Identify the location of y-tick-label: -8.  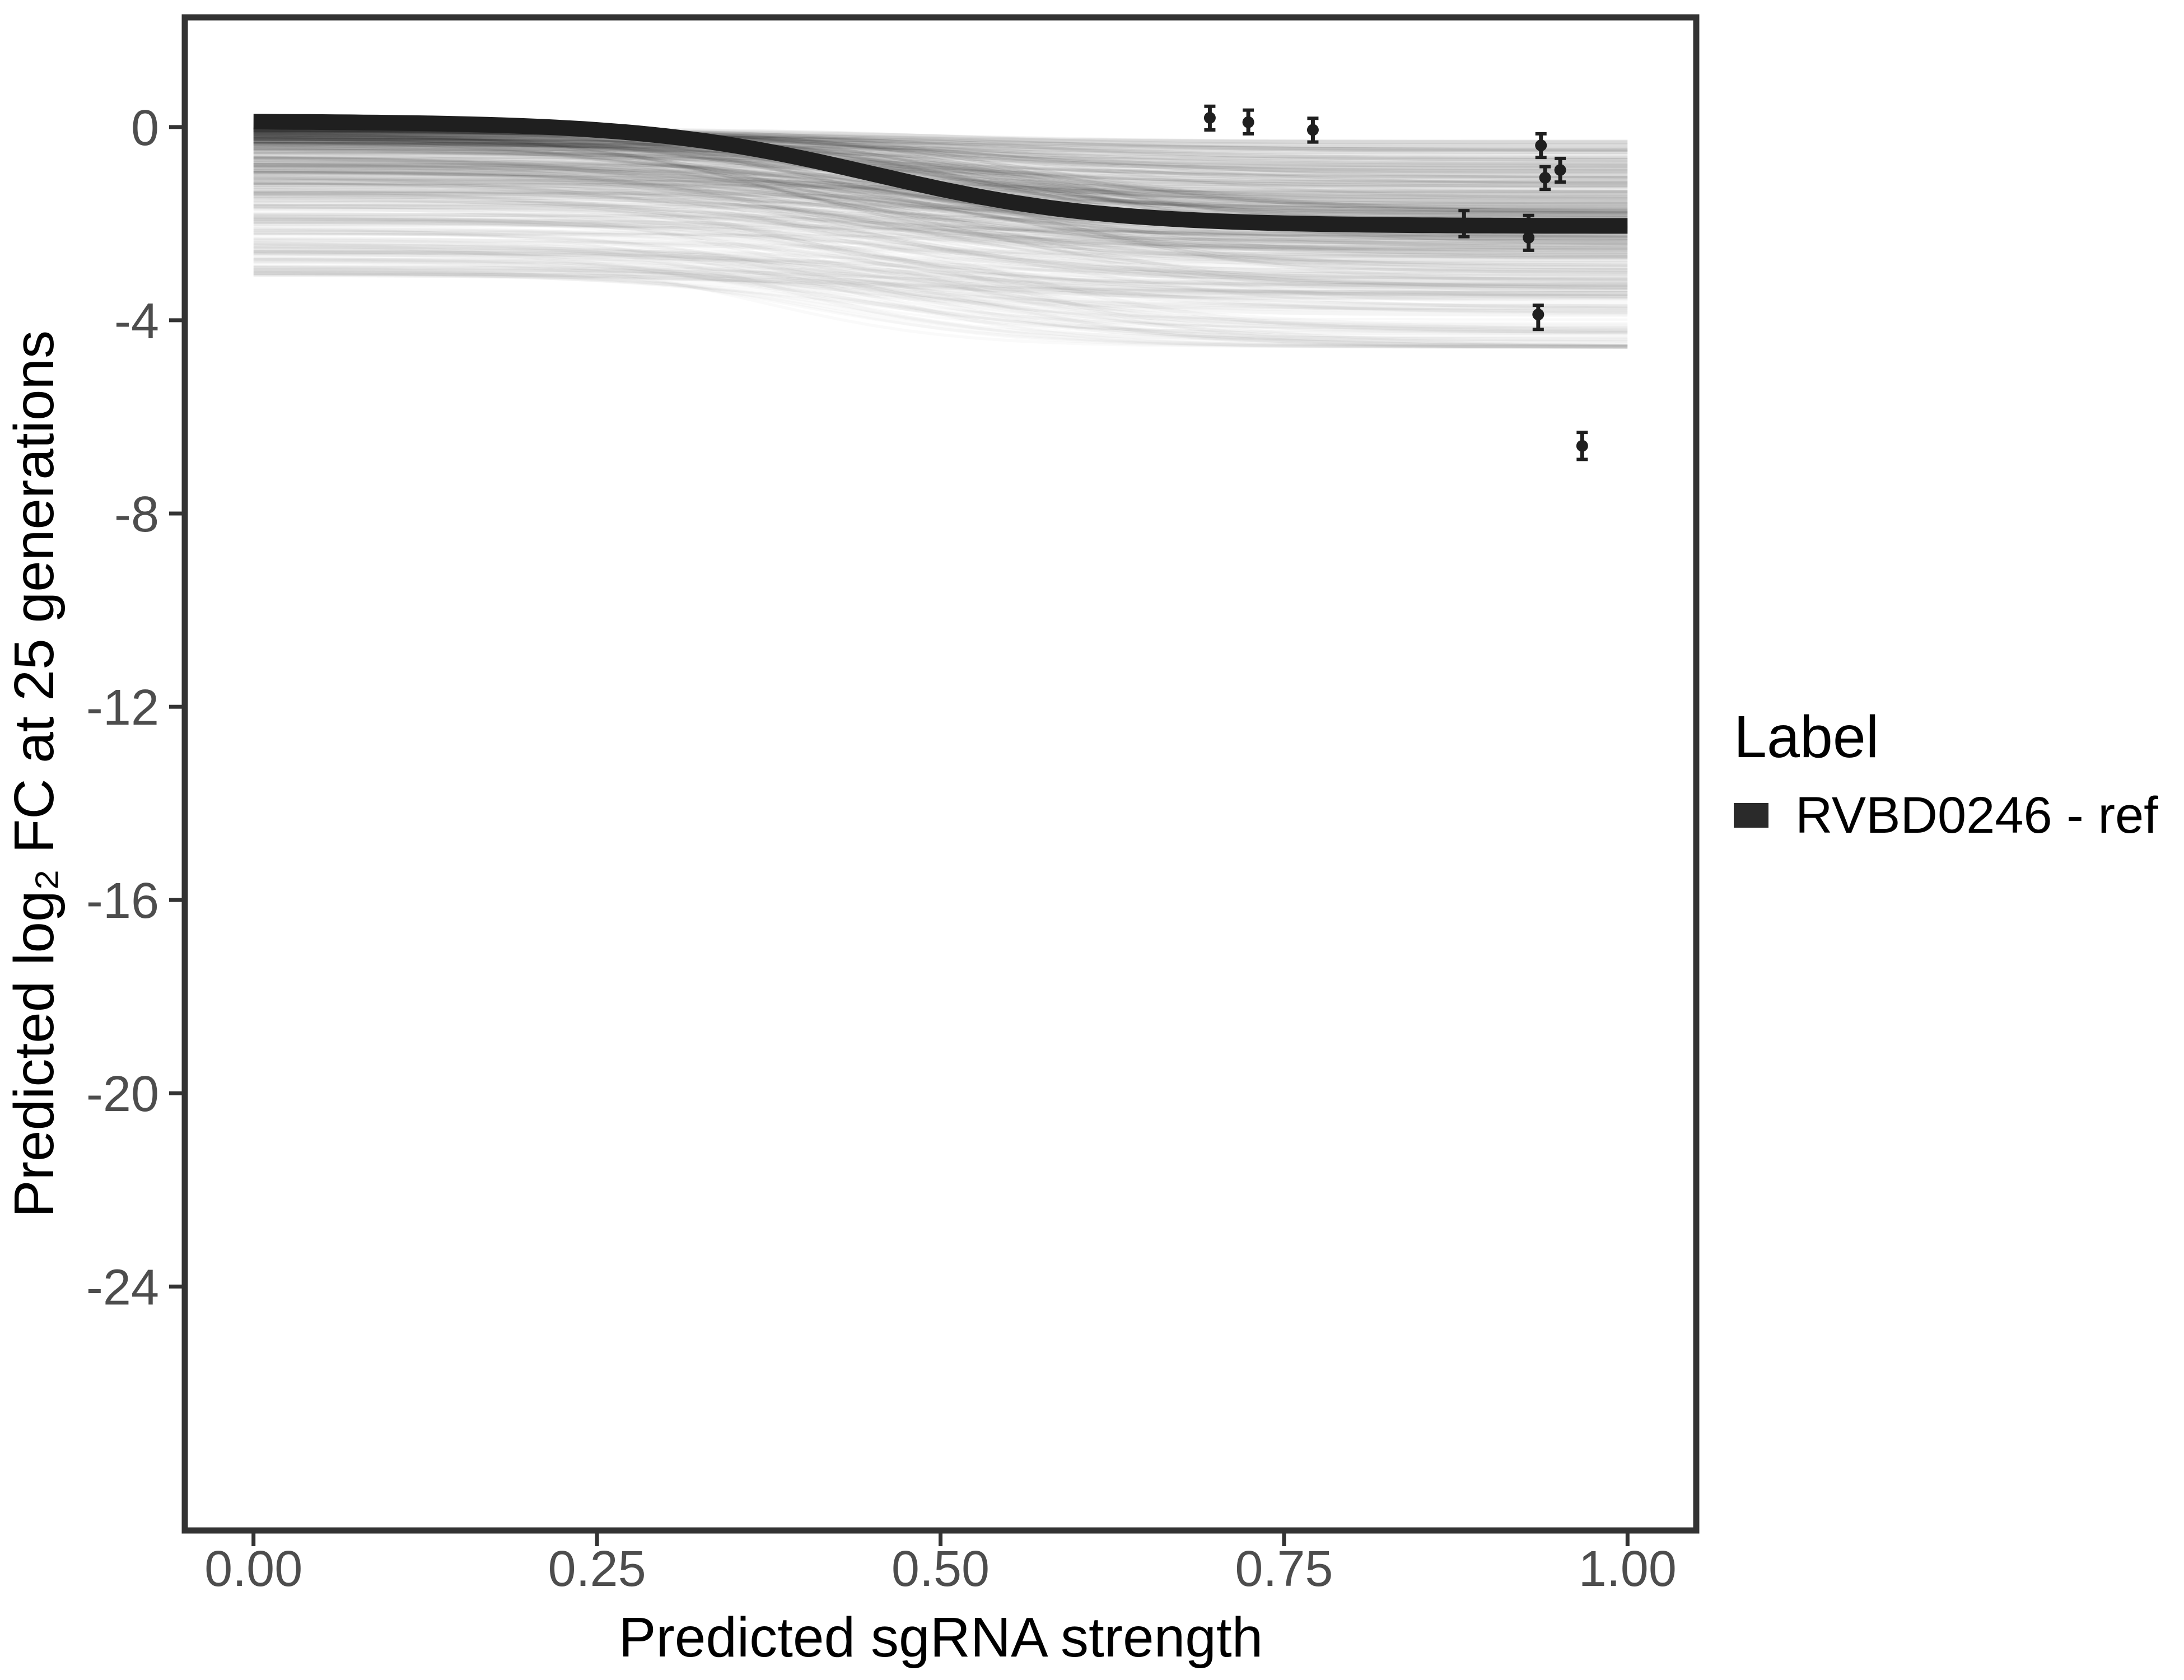
(136, 515).